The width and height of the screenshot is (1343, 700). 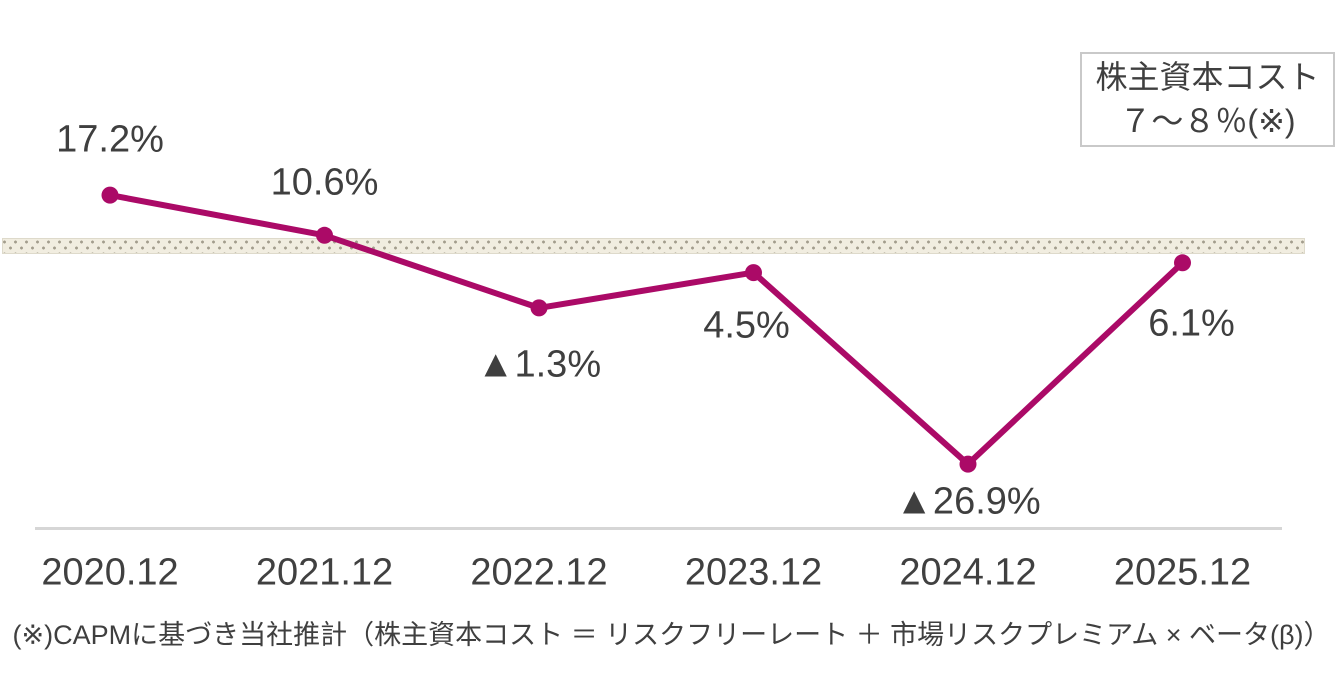 I want to click on annotation-title: 株主資本コスト, so click(x=1207, y=77).